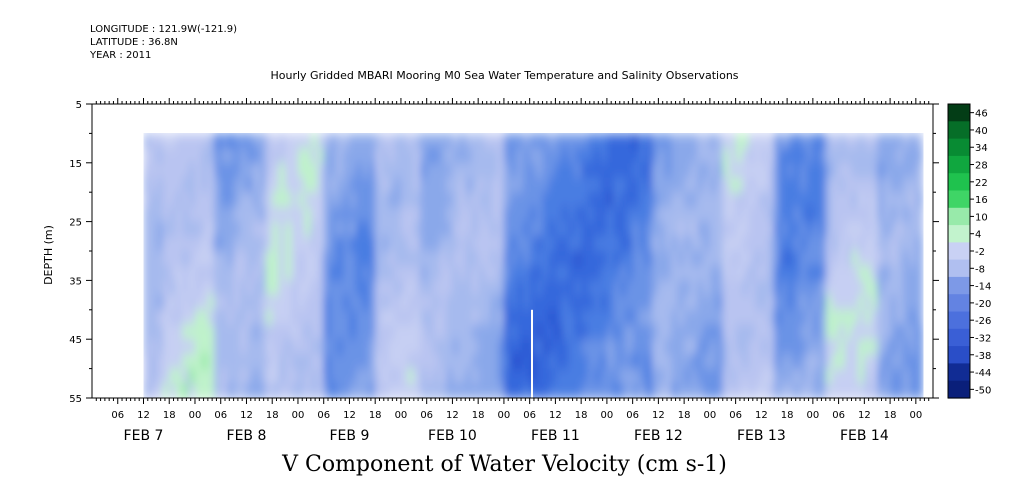 The height and width of the screenshot is (504, 1009). Describe the element at coordinates (761, 436) in the screenshot. I see `x-date-label: FEB 13` at that location.